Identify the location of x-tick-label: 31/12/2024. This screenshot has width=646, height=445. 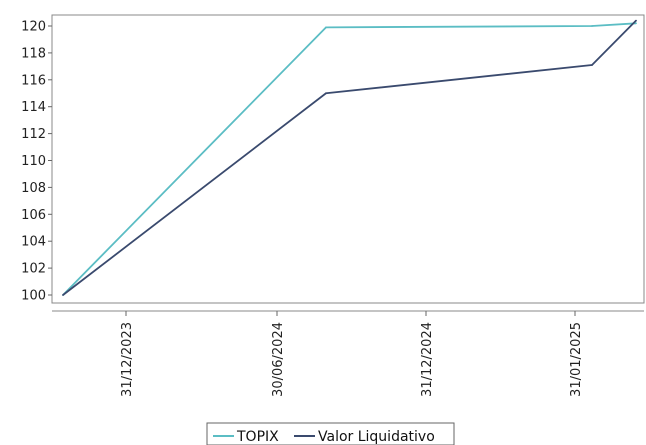
(427, 359).